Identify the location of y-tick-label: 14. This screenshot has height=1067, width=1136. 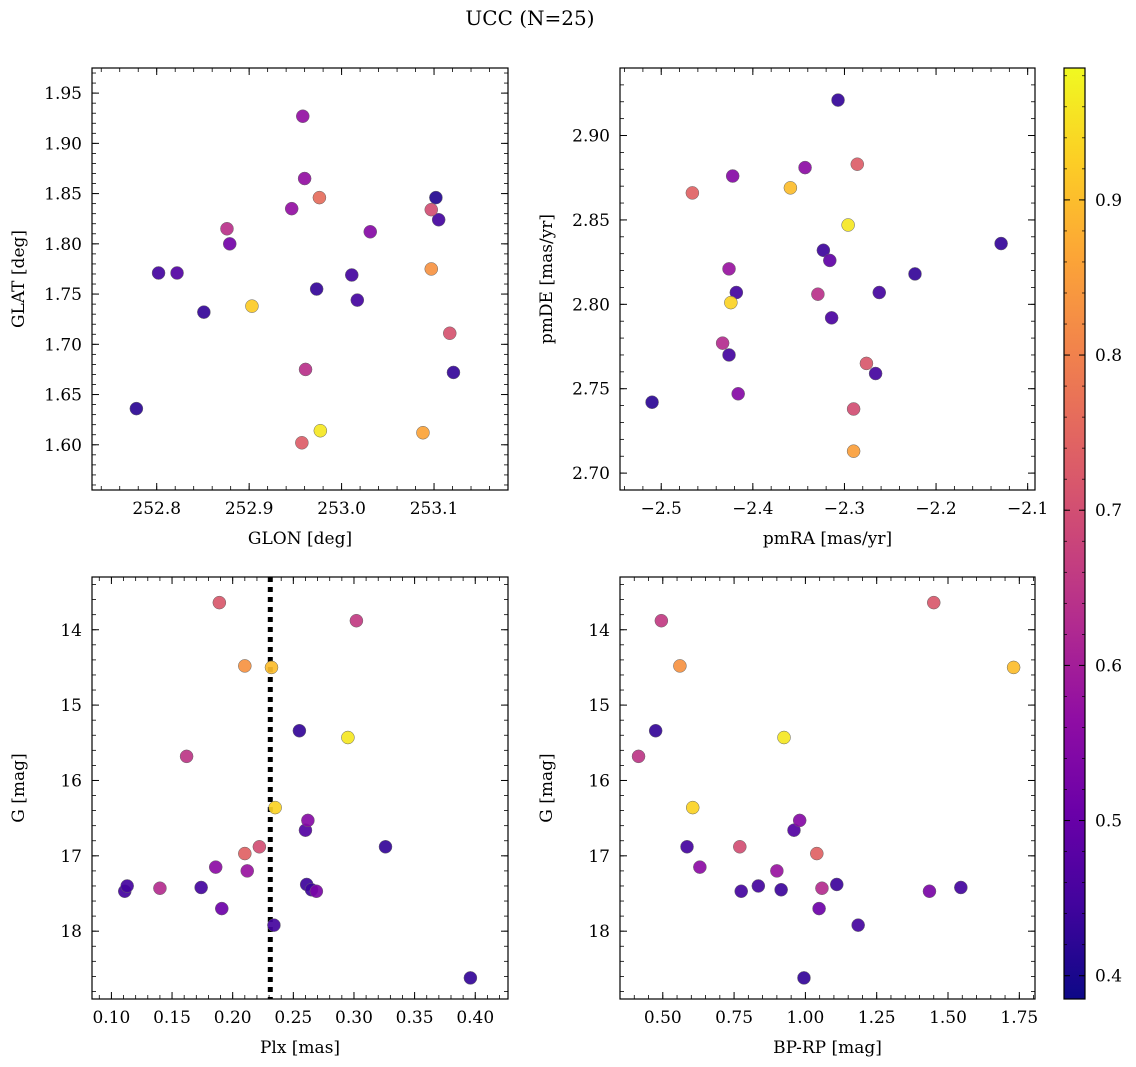
(599, 631).